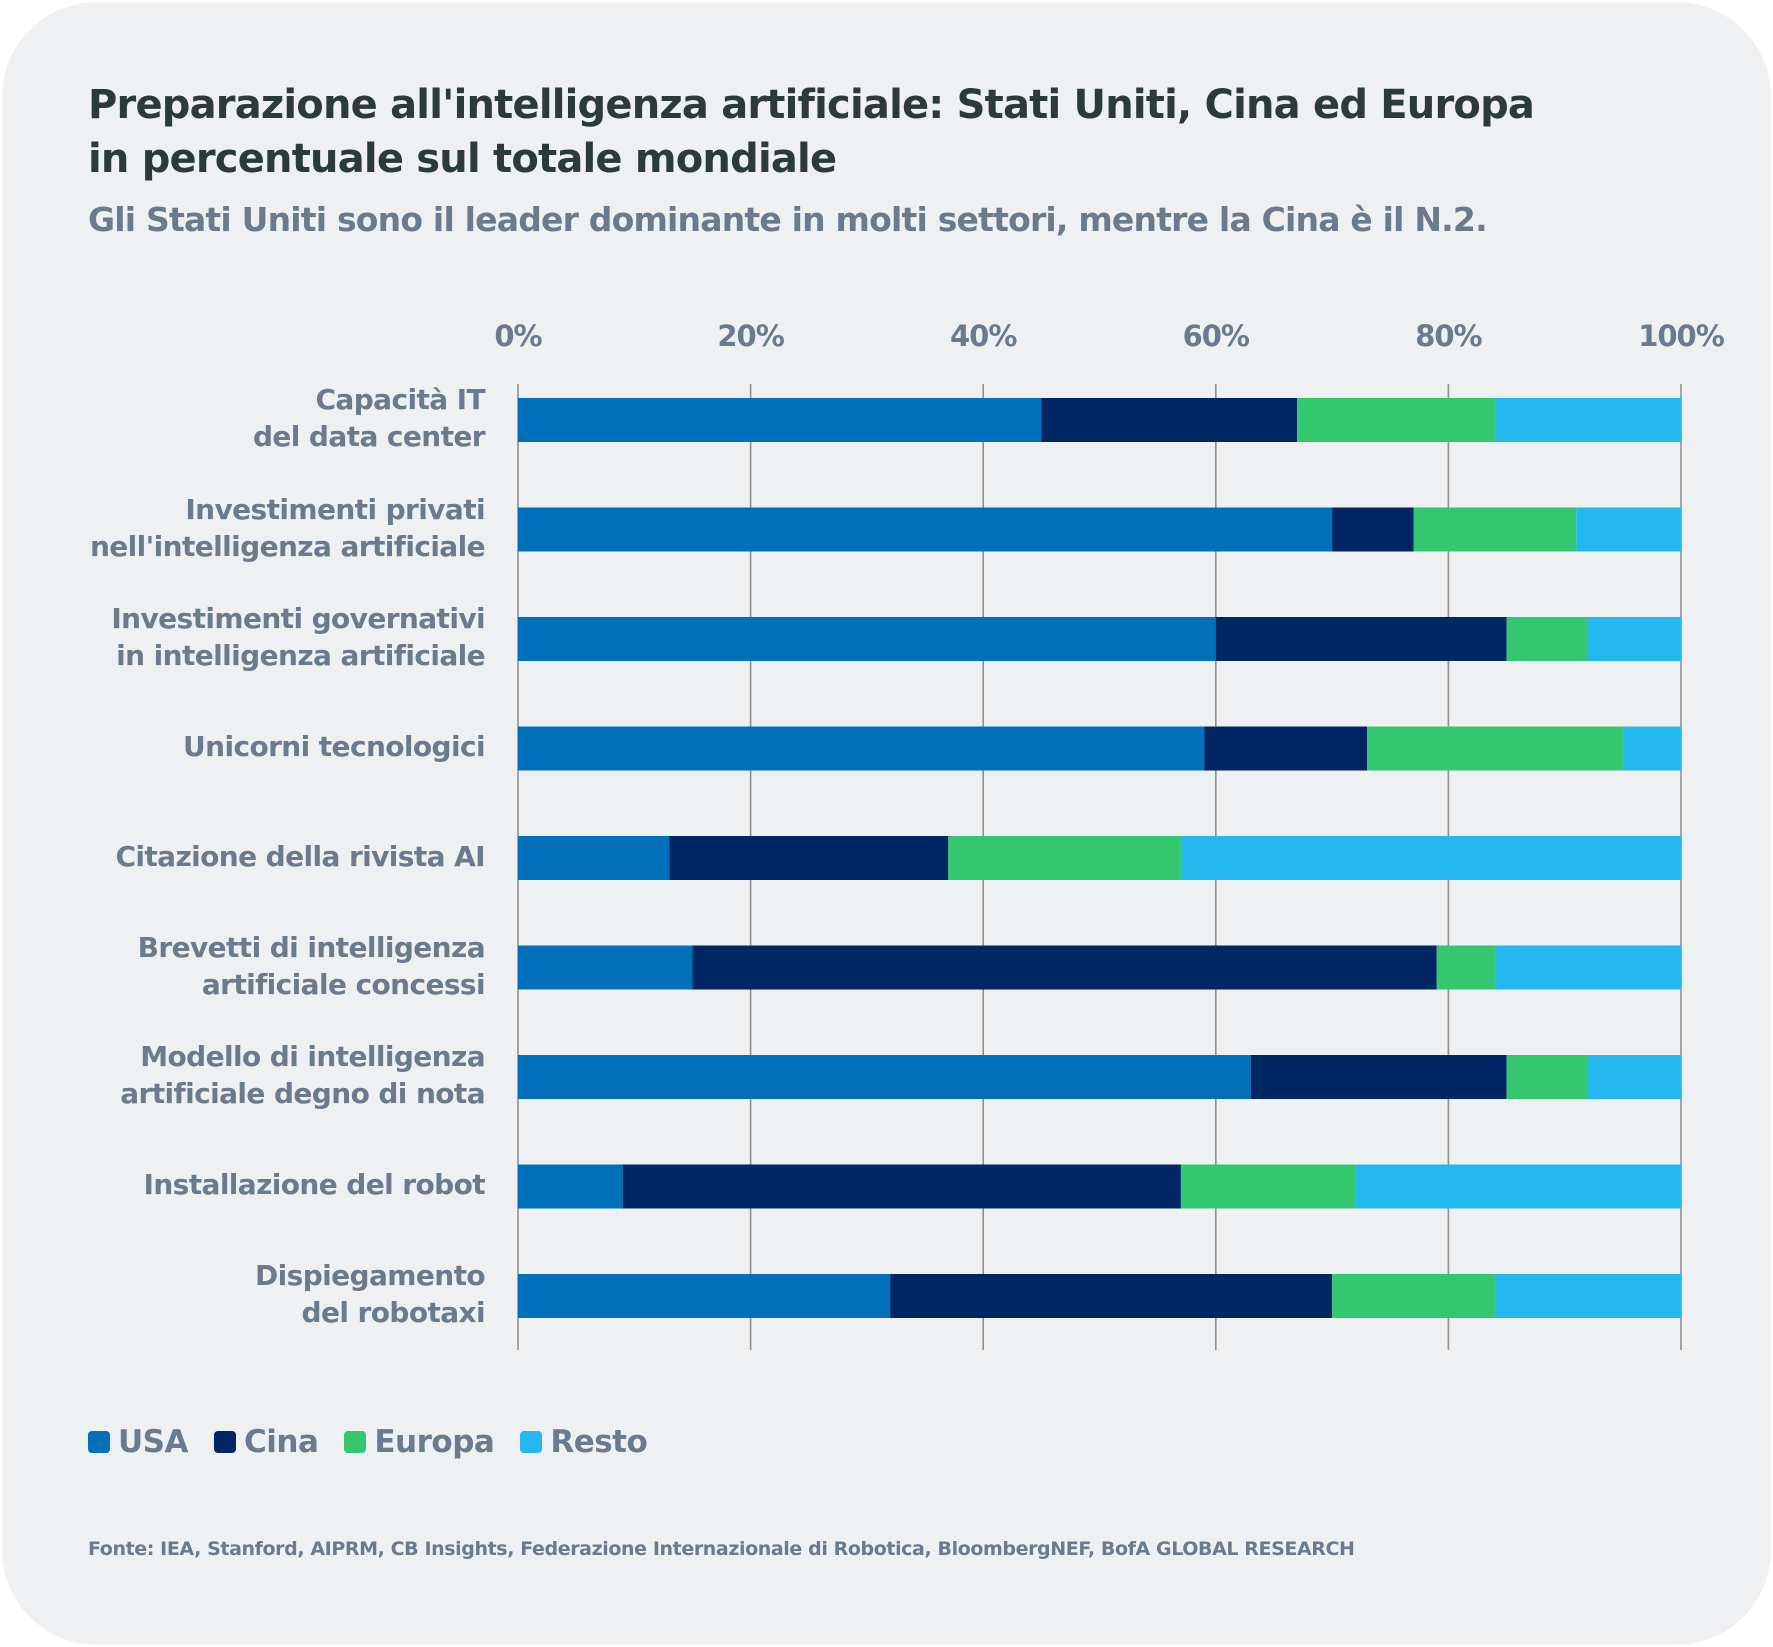  Describe the element at coordinates (518, 336) in the screenshot. I see `x-tick-label: 0%` at that location.